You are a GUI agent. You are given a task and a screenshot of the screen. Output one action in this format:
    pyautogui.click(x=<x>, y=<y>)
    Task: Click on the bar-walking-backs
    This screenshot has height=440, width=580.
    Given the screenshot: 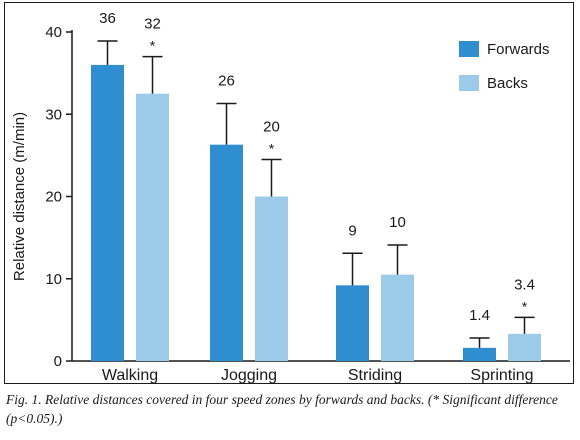 What is the action you would take?
    pyautogui.click(x=152, y=227)
    